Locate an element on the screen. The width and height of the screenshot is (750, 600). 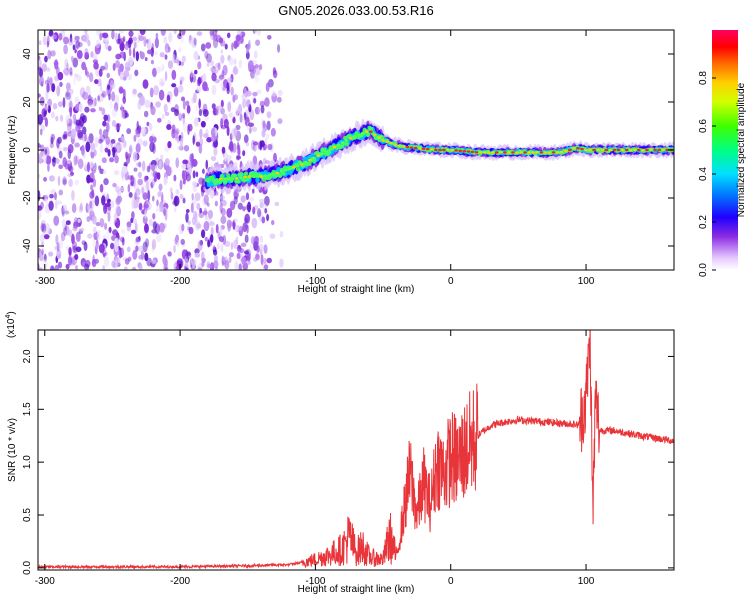
colorbar-tick-label: 0.6 is located at coordinates (703, 126).